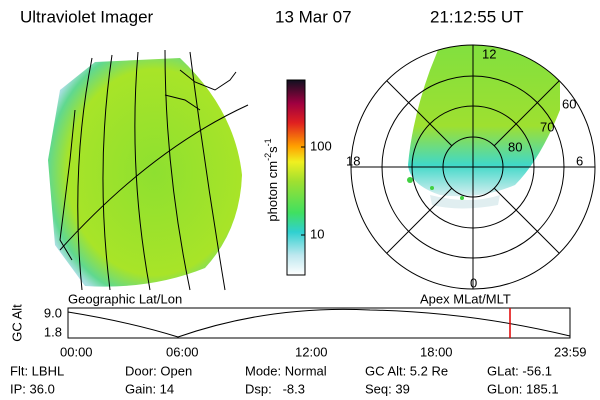 This screenshot has height=400, width=600. I want to click on colorbar, so click(296, 177).